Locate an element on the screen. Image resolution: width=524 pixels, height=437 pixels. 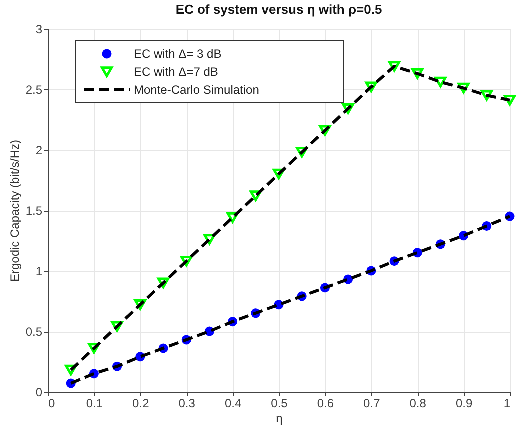
y-tick-label: 2 is located at coordinates (39, 151).